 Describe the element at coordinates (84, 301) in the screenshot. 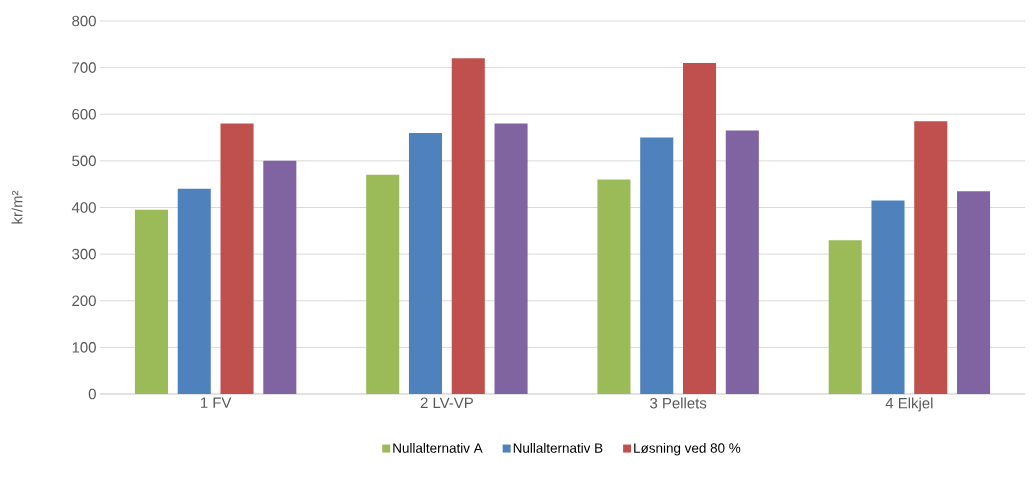

I see `y-tick-label: 200` at that location.